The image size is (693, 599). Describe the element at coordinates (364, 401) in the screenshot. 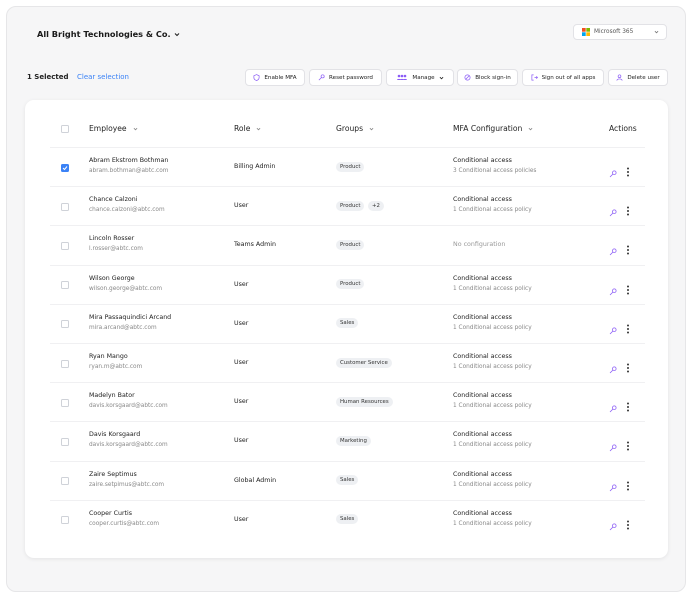

I see `group-pill-text: Human Resources` at that location.